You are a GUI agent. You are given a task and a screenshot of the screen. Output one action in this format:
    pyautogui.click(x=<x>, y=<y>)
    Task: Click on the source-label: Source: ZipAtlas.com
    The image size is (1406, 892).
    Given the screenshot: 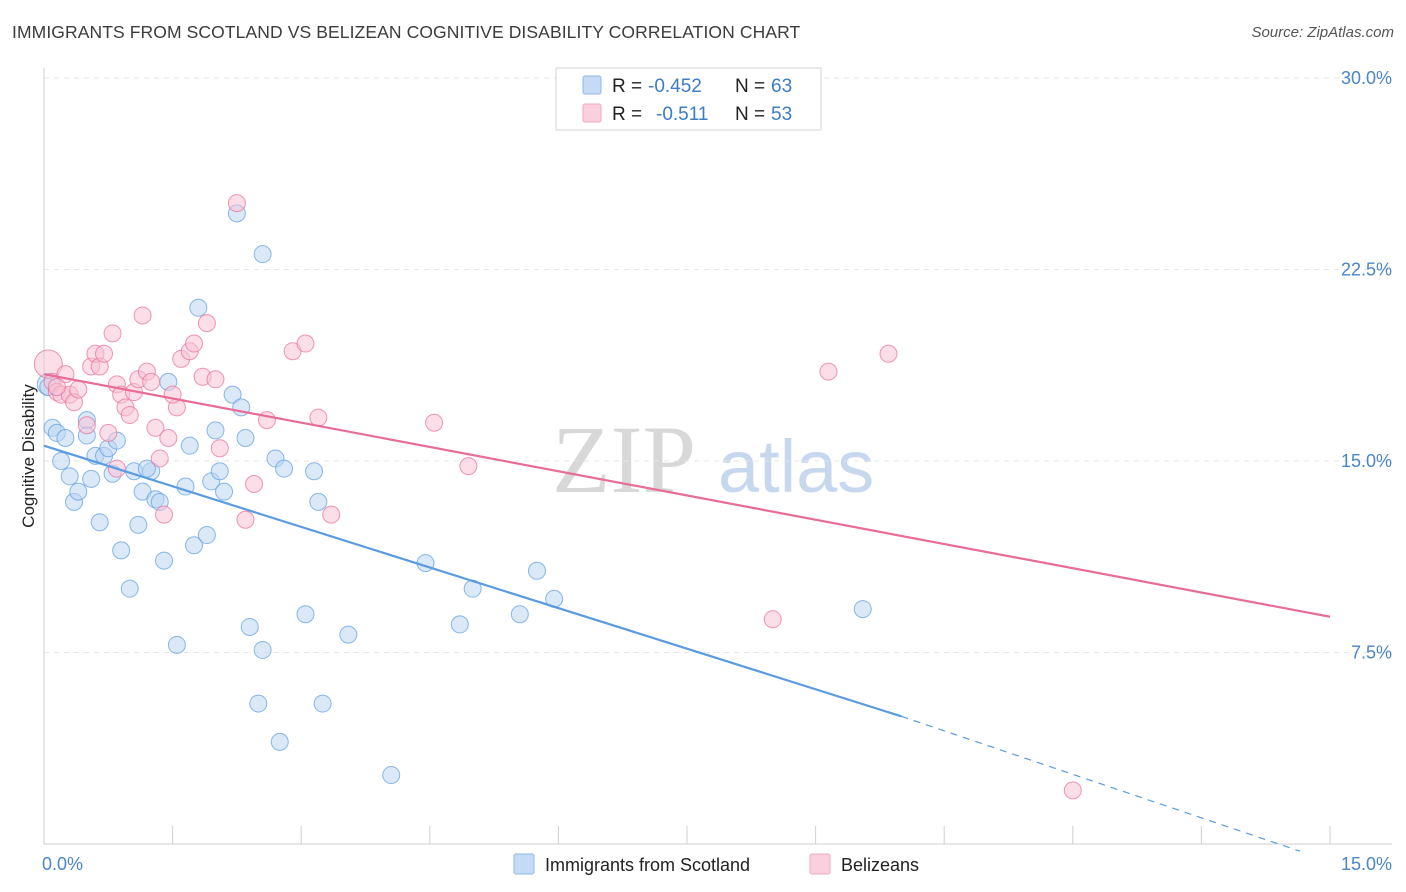 What is the action you would take?
    pyautogui.click(x=1322, y=32)
    